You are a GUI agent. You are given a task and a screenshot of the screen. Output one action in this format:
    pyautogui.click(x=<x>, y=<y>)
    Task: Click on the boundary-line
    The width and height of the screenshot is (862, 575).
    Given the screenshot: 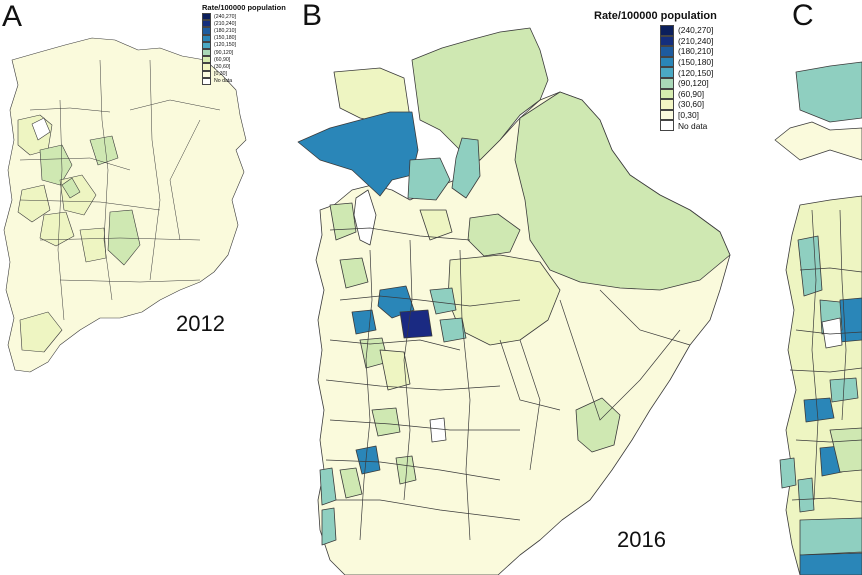 What is the action you would take?
    pyautogui.click(x=120, y=190)
    